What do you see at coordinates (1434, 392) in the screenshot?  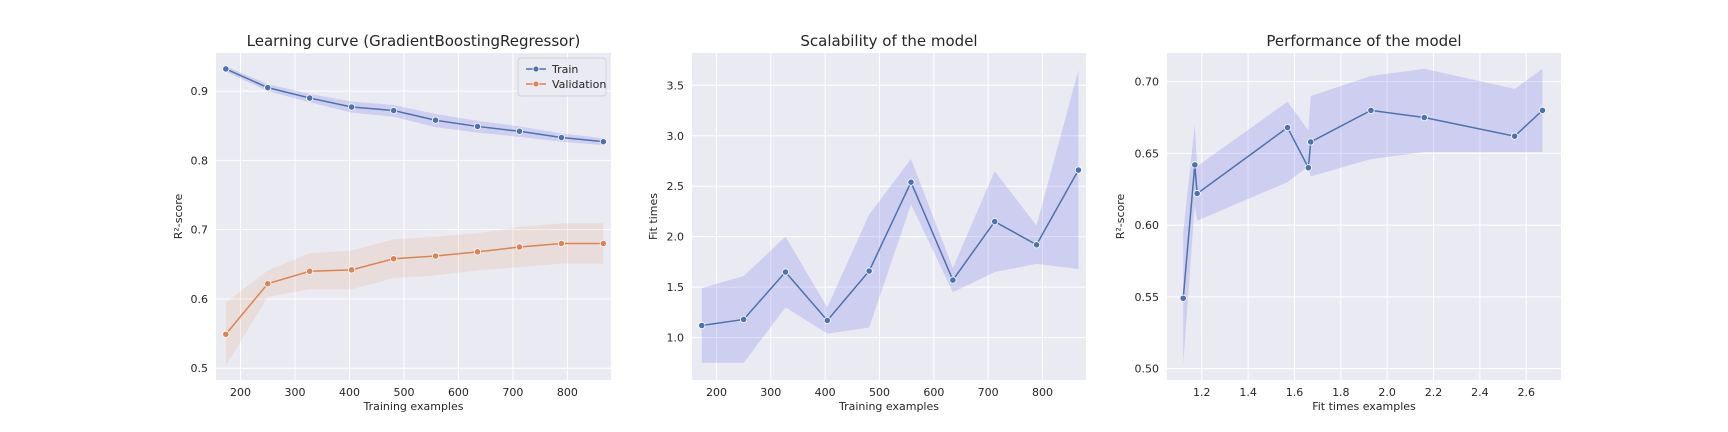 I see `x-tick-label: 2.2` at bounding box center [1434, 392].